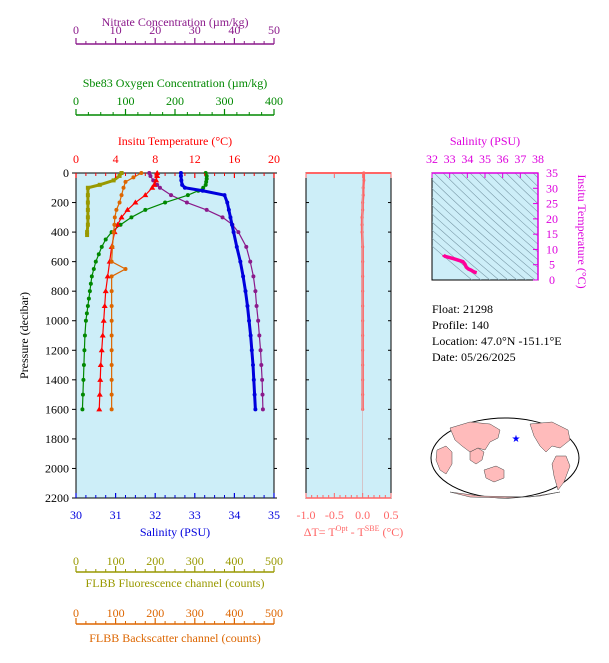 This screenshot has width=609, height=663. Describe the element at coordinates (57, 409) in the screenshot. I see `pressure-tick-label: 1600` at that location.